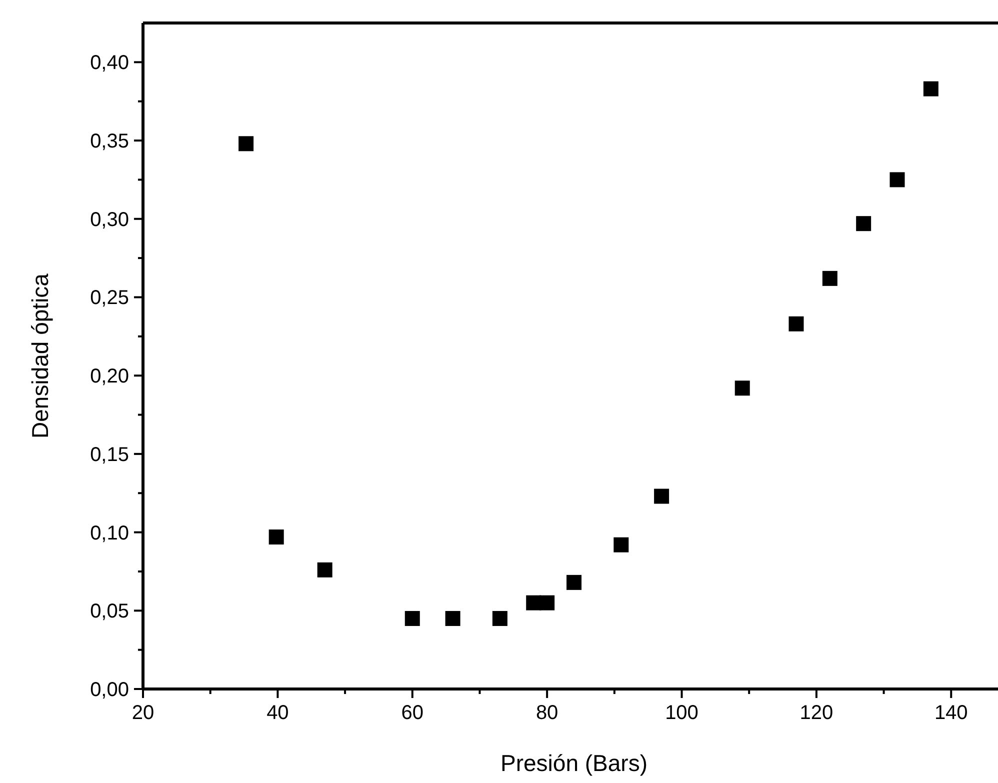 The width and height of the screenshot is (998, 783). Describe the element at coordinates (109, 611) in the screenshot. I see `y-tick-label: 0,05` at that location.